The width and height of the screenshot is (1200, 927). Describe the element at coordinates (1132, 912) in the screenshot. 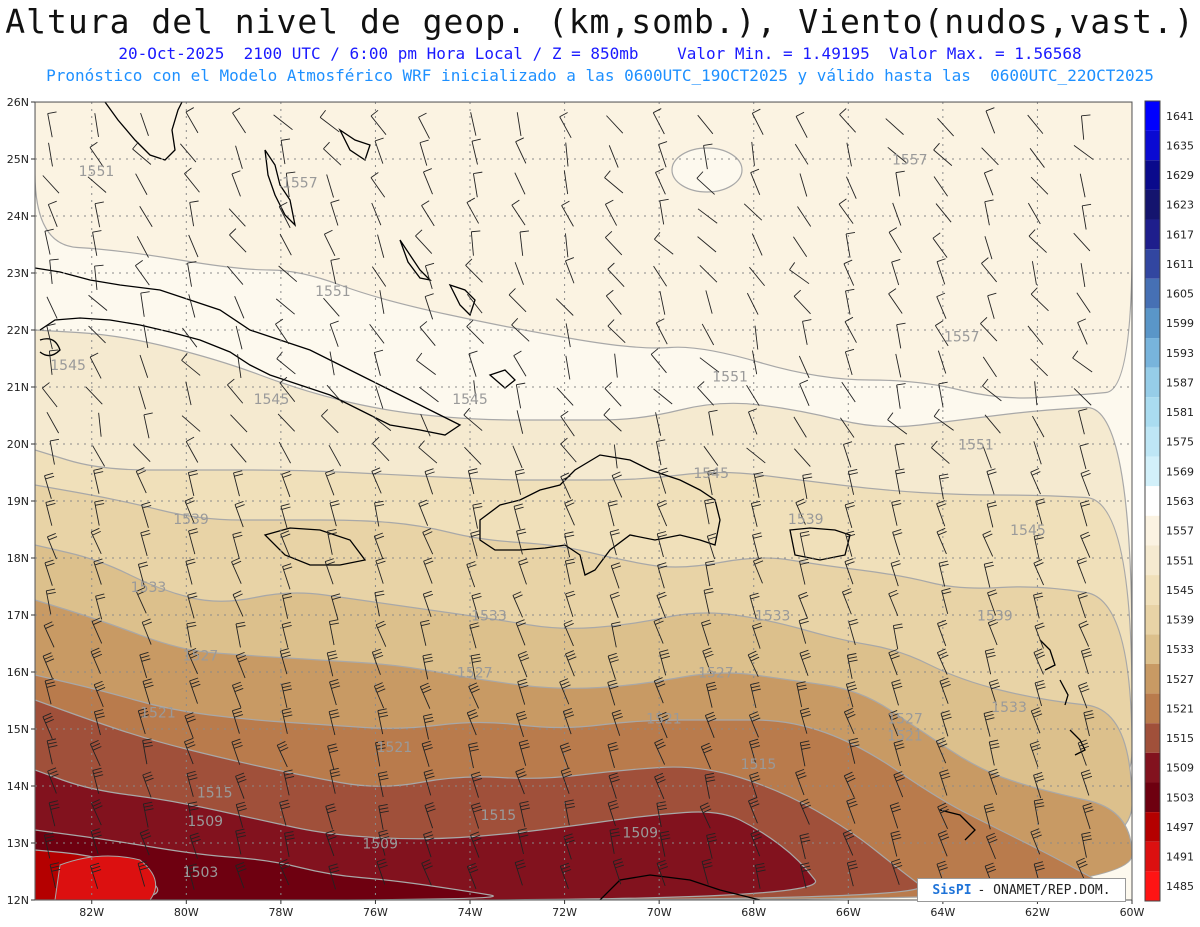

I see `lon-tick-label: 60W` at that location.